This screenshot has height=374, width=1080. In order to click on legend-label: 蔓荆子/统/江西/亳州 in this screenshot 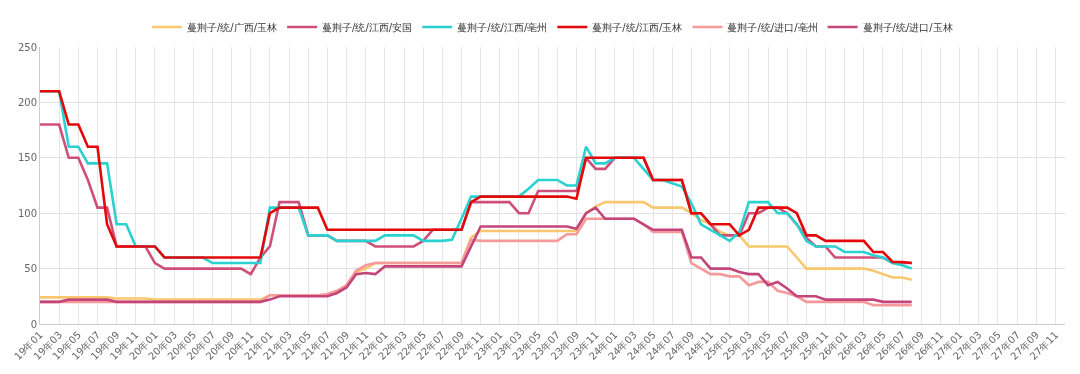, I will do `click(502, 27)`.